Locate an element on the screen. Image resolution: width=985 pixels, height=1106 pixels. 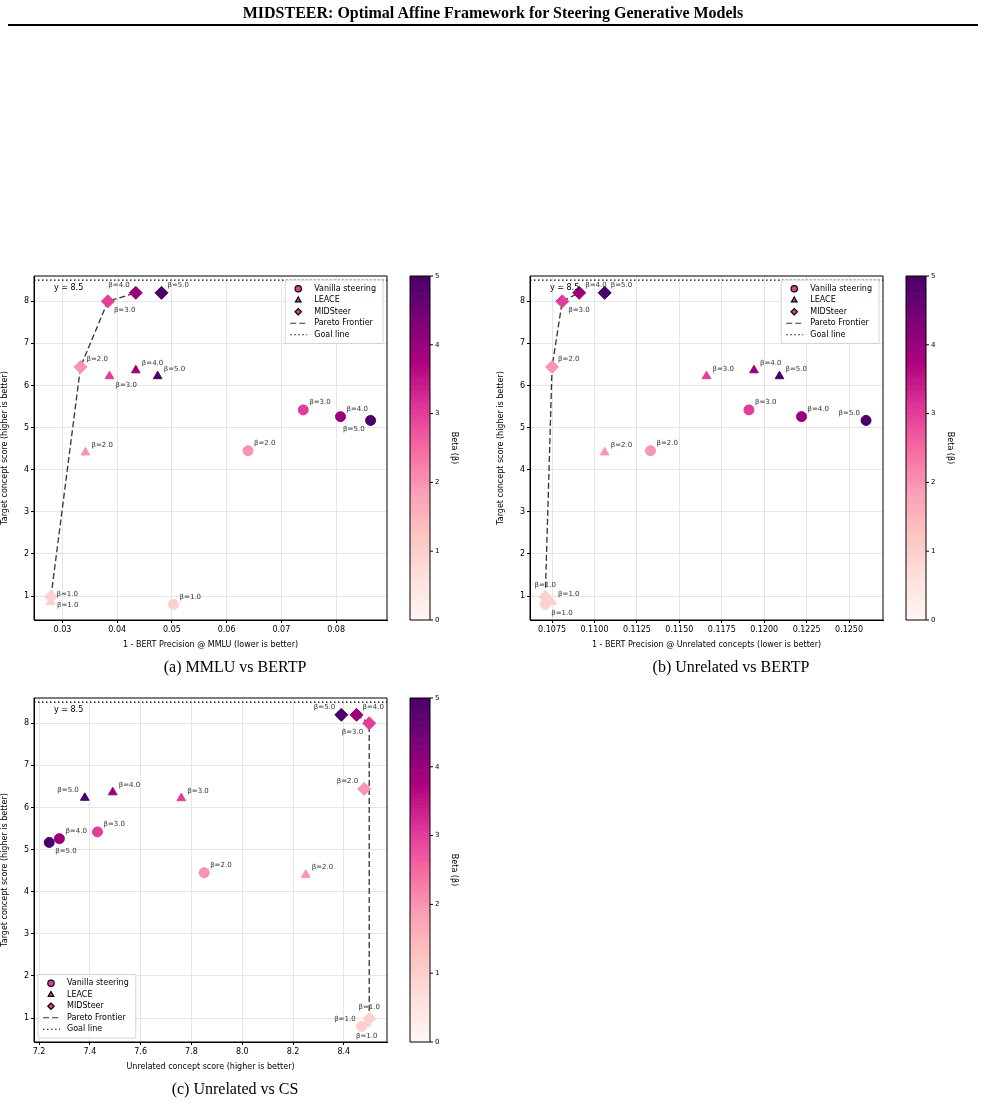
x-tick-label: 7.2 is located at coordinates (39, 1051).